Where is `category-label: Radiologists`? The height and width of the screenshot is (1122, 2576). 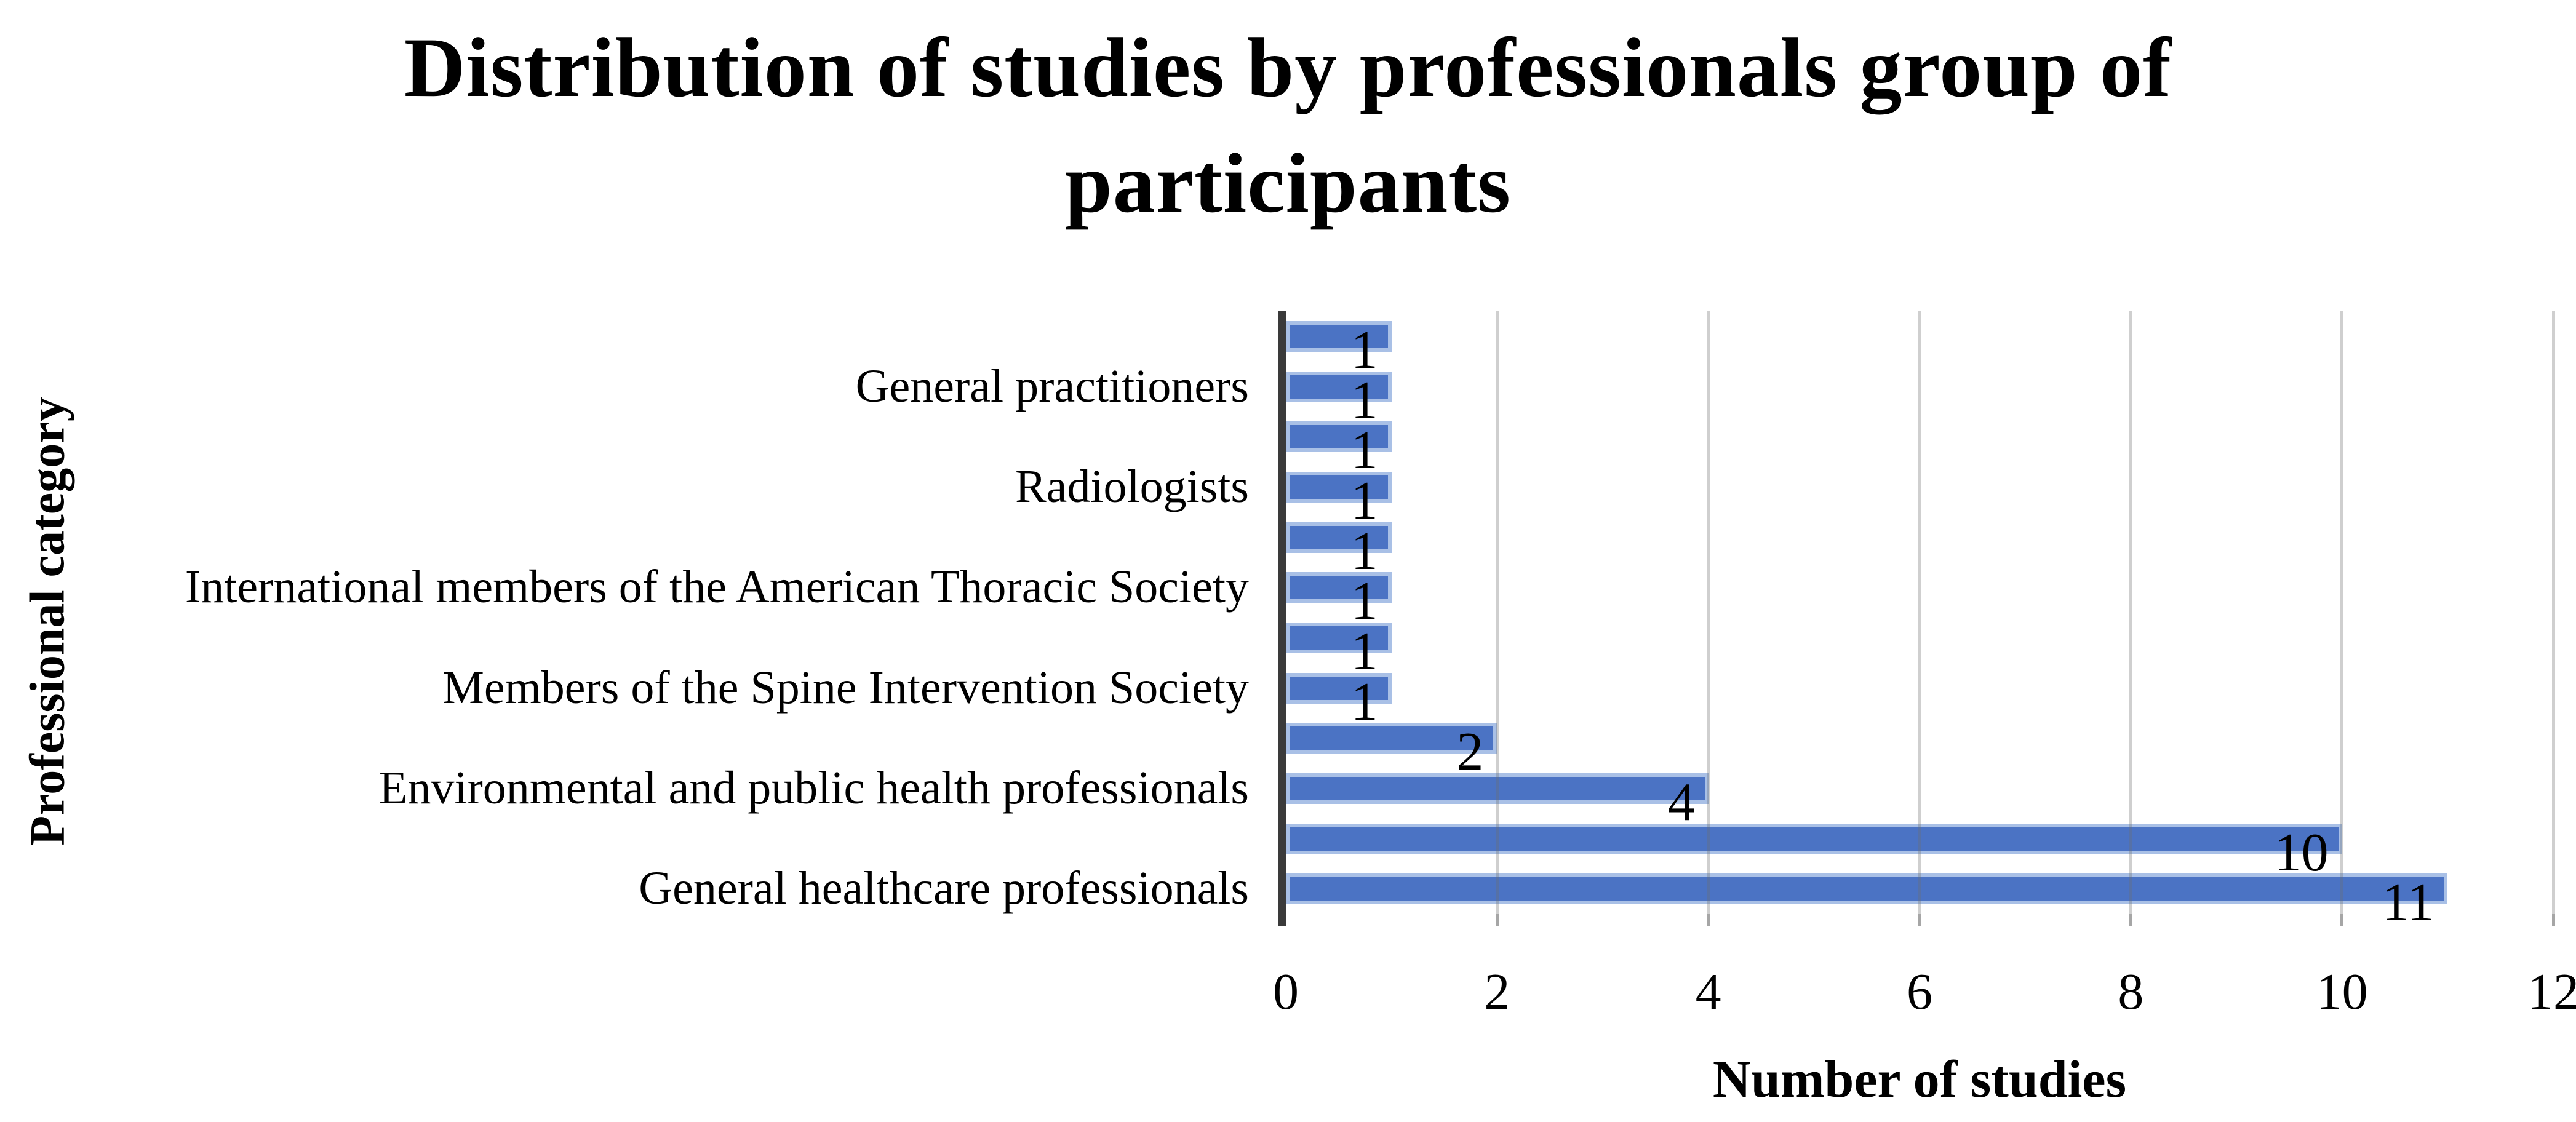 category-label: Radiologists is located at coordinates (1132, 486).